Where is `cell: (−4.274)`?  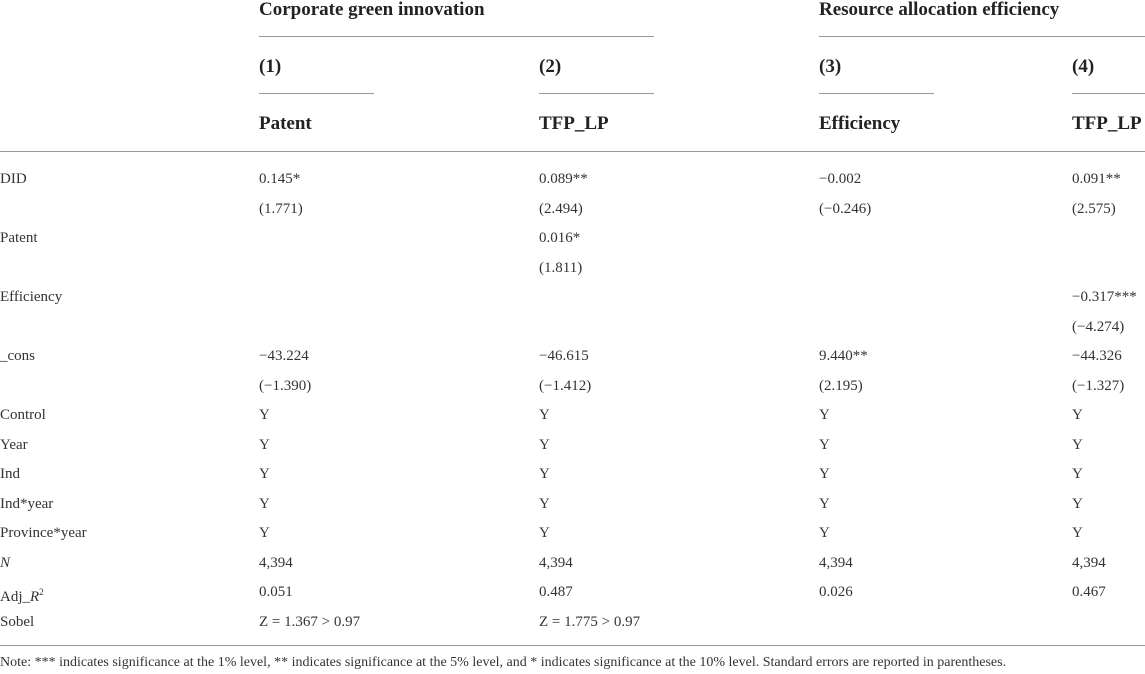 cell: (−4.274) is located at coordinates (1098, 326).